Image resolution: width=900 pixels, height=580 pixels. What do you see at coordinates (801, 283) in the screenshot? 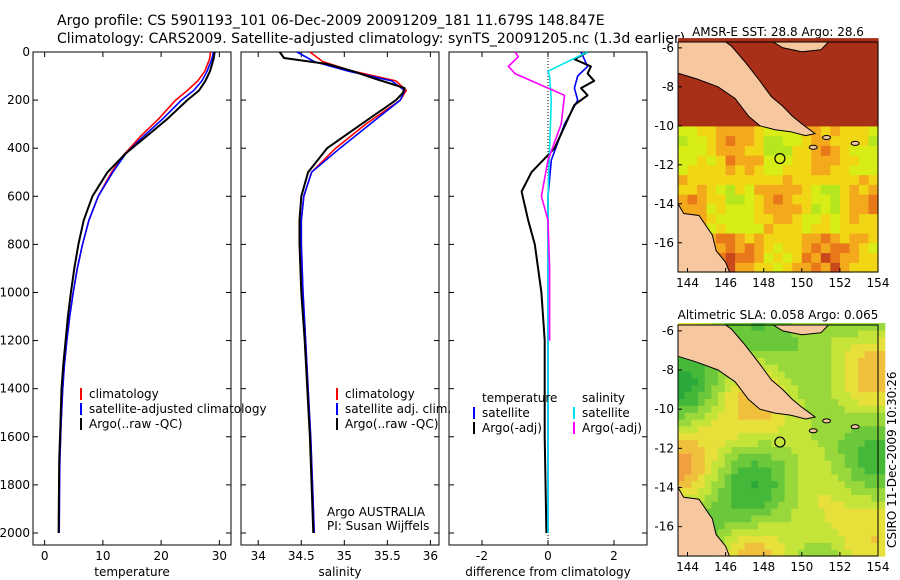
I see `map-x-tick-label: 150` at bounding box center [801, 283].